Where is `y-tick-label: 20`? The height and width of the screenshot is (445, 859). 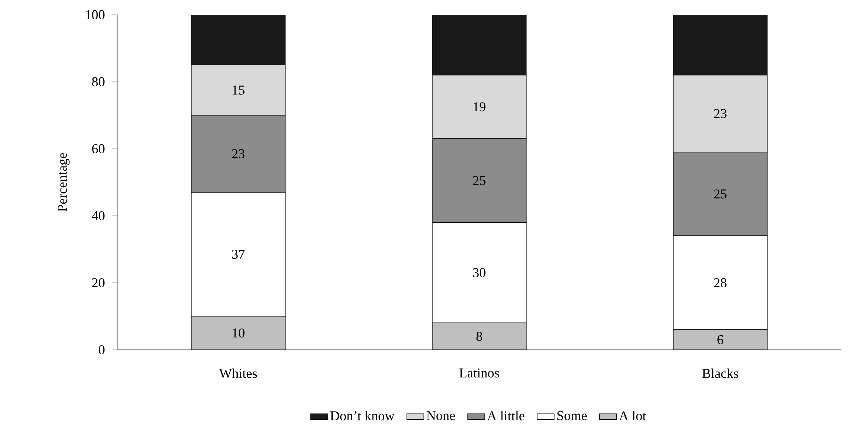 y-tick-label: 20 is located at coordinates (98, 283).